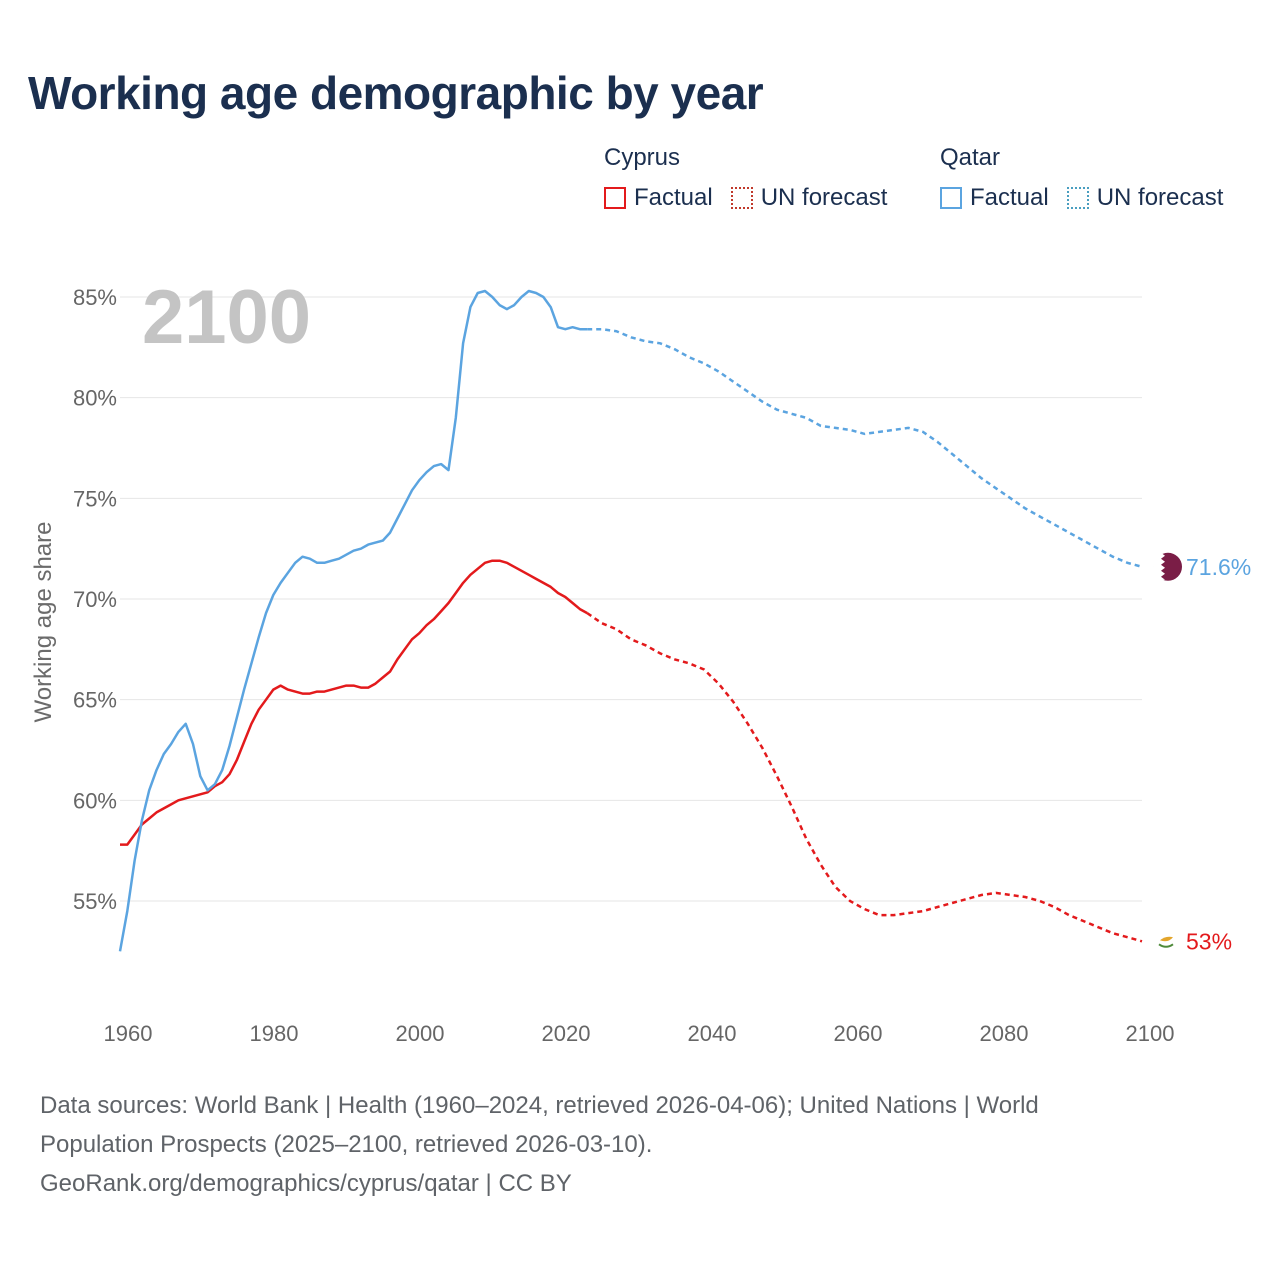 Image resolution: width=1280 pixels, height=1280 pixels. I want to click on legend-qatar-forecast: UN forecast, so click(1145, 198).